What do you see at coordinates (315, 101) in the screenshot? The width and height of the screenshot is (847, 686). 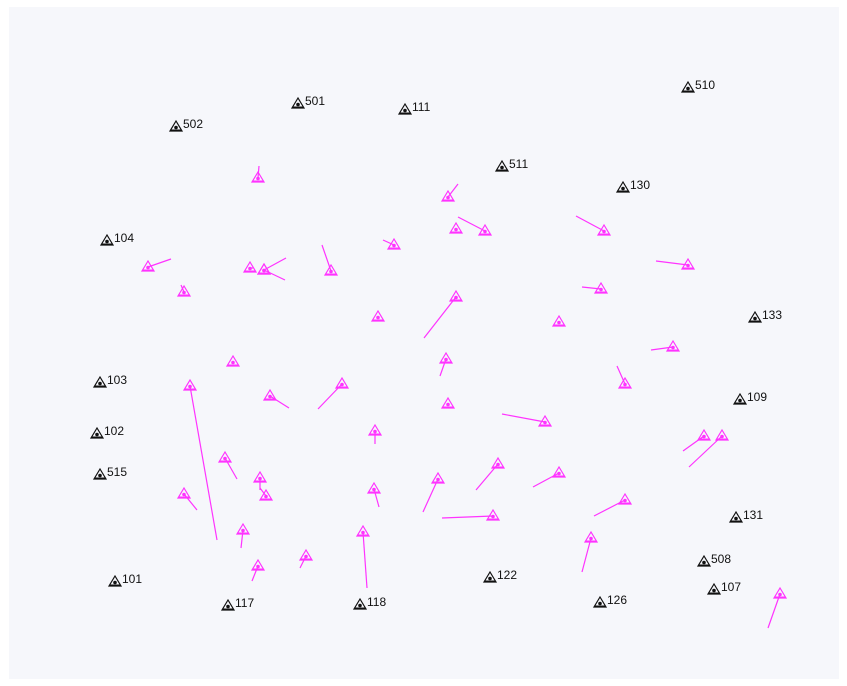 I see `benchmark-label: 501` at bounding box center [315, 101].